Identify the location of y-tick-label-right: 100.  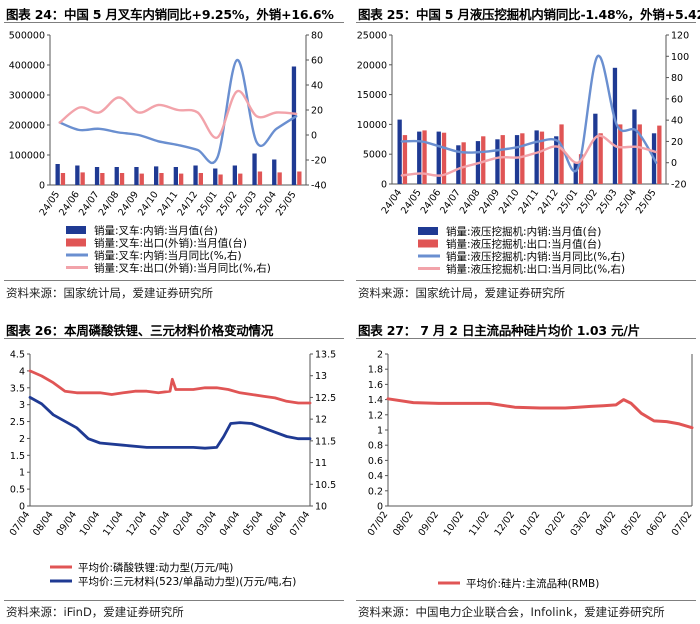
(680, 57).